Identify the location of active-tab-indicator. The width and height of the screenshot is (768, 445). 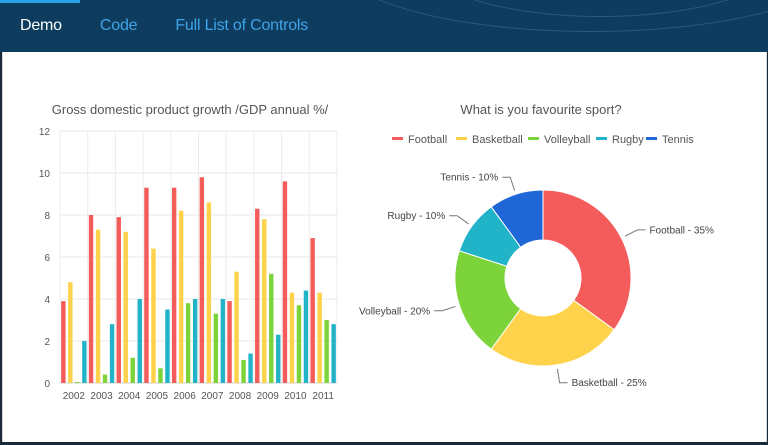
(40, 1).